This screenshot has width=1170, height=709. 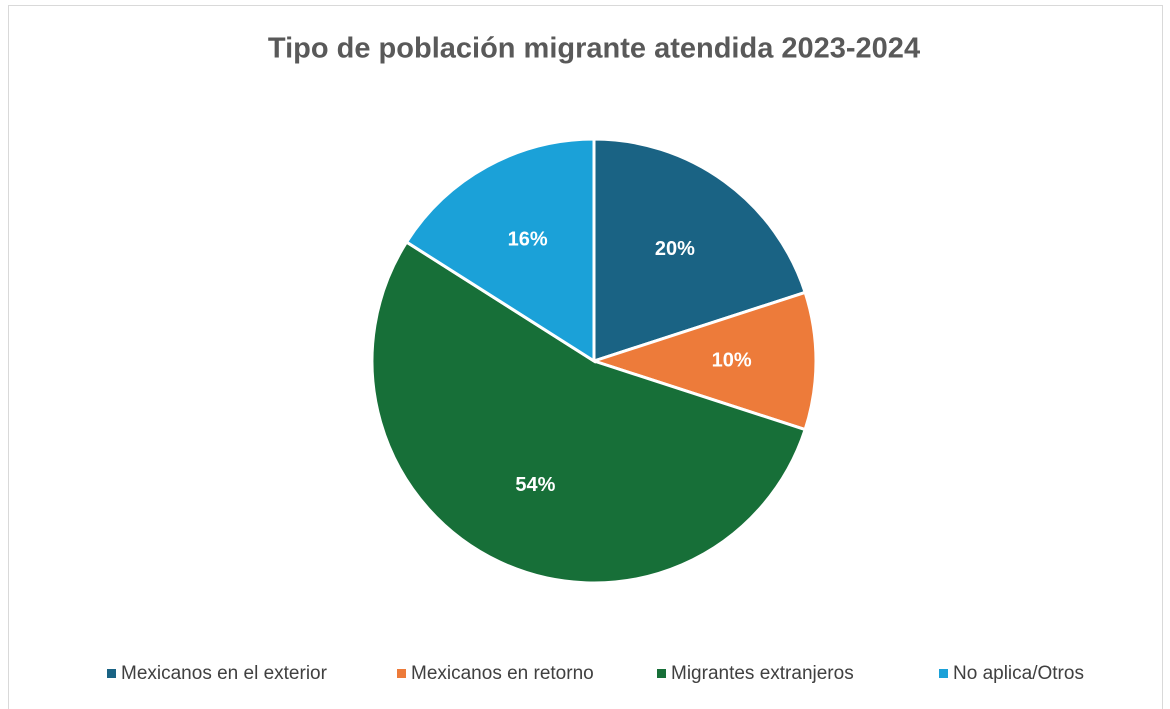 What do you see at coordinates (675, 249) in the screenshot?
I see `data-label: 20%` at bounding box center [675, 249].